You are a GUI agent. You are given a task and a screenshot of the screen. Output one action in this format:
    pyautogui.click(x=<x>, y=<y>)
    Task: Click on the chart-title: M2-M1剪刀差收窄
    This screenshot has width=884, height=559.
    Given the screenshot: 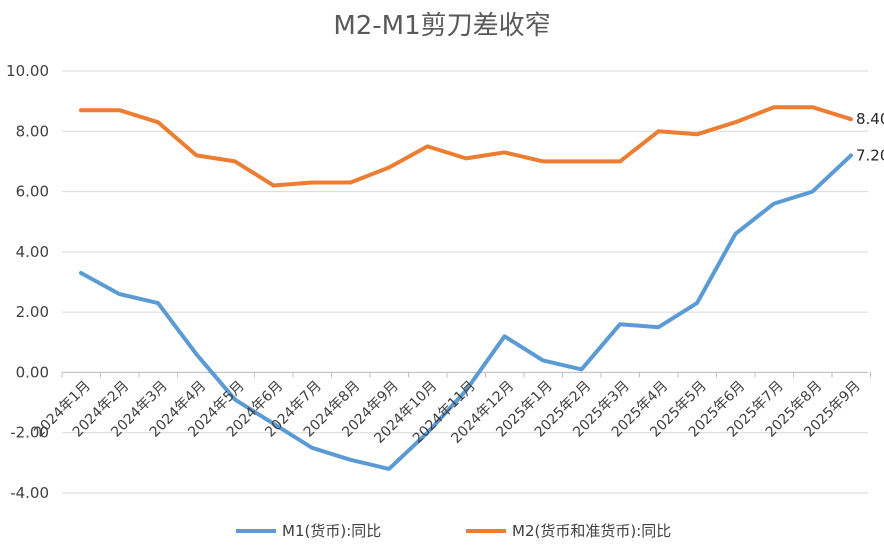 What is the action you would take?
    pyautogui.click(x=441, y=26)
    